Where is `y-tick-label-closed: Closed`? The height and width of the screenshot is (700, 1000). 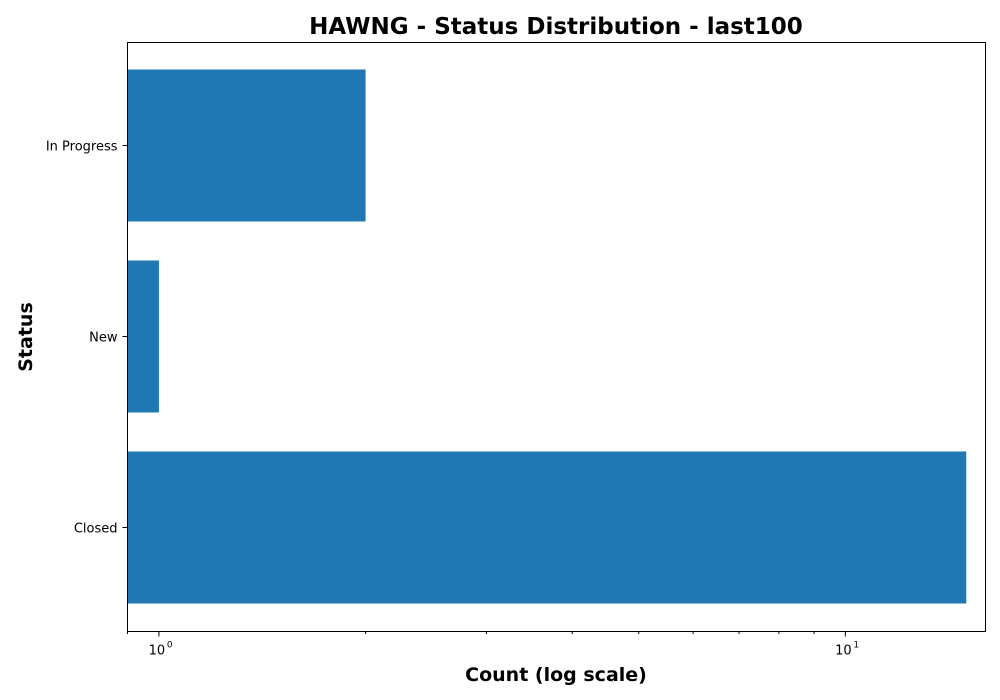 y-tick-label-closed: Closed is located at coordinates (96, 529).